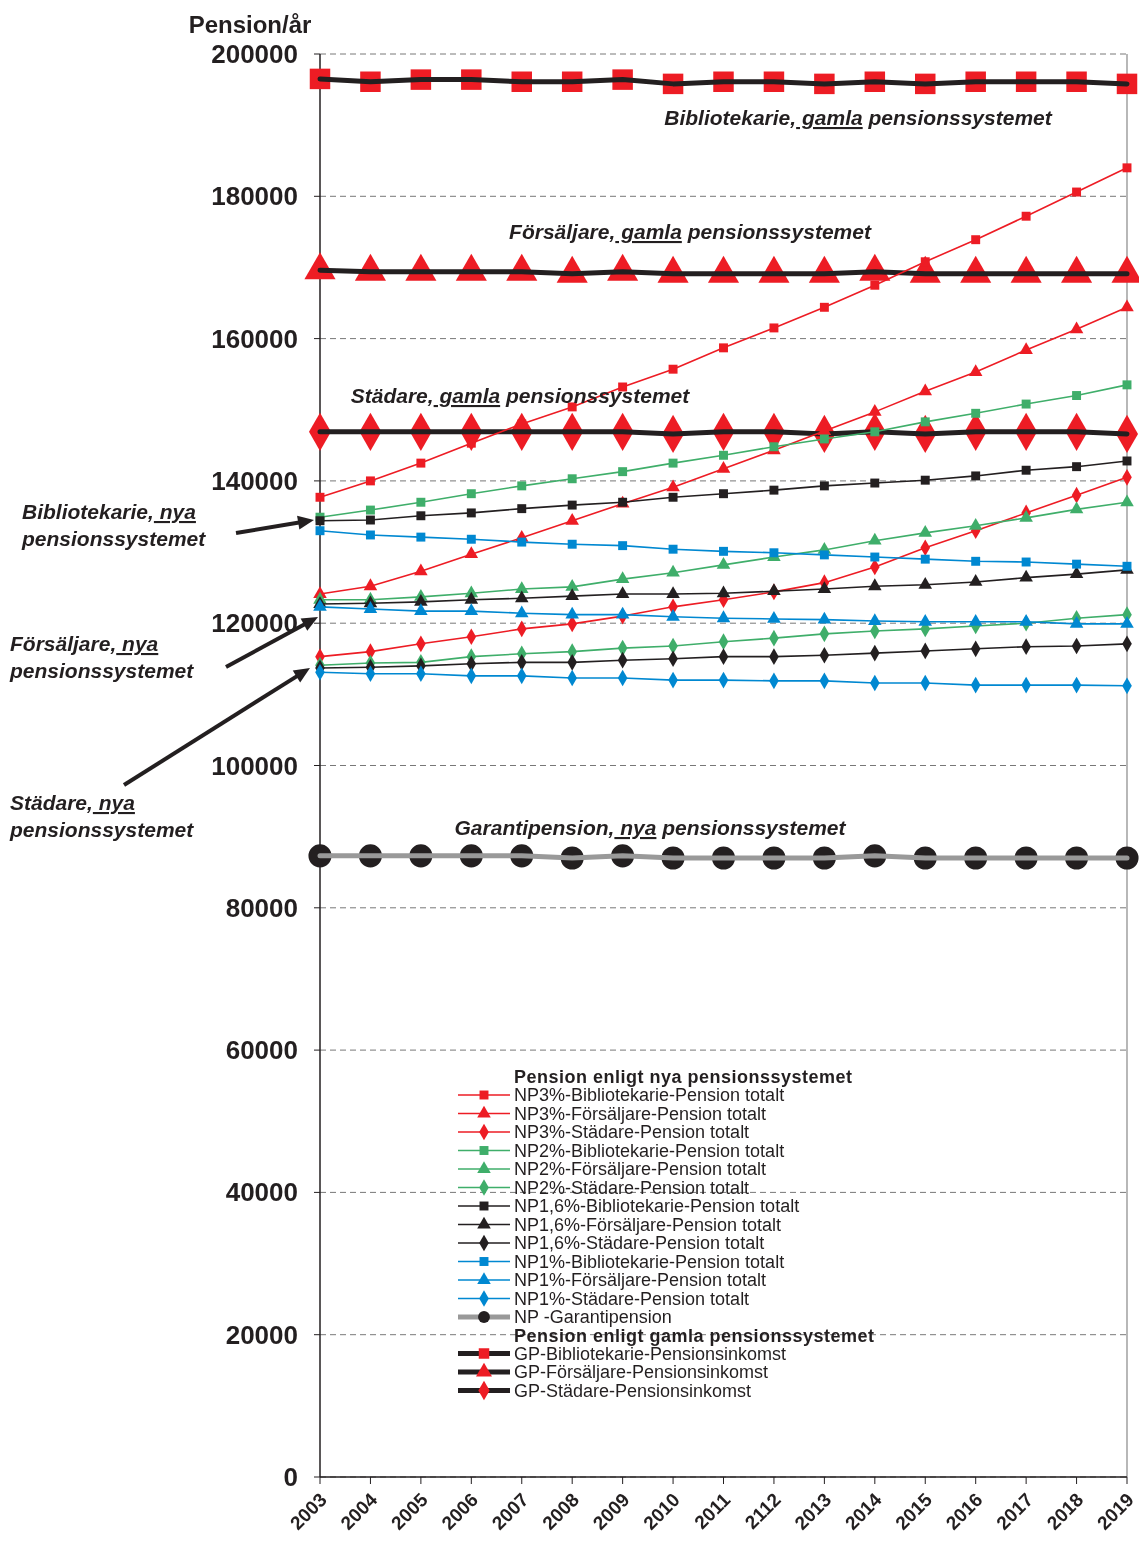 The width and height of the screenshot is (1139, 1549). I want to click on y-tick-label: 160000, so click(254, 338).